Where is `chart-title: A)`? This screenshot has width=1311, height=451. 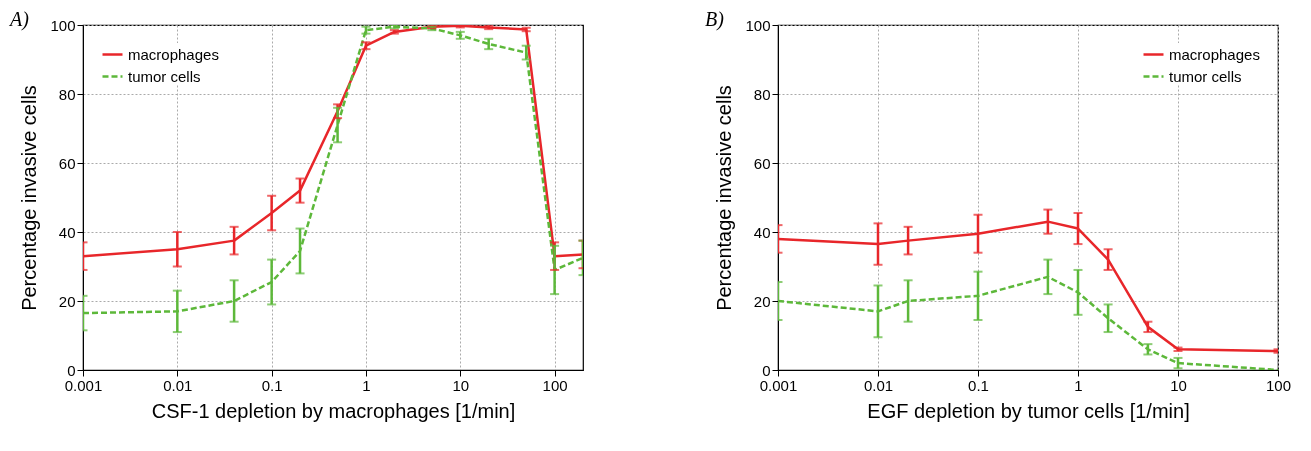 chart-title: A) is located at coordinates (18, 19).